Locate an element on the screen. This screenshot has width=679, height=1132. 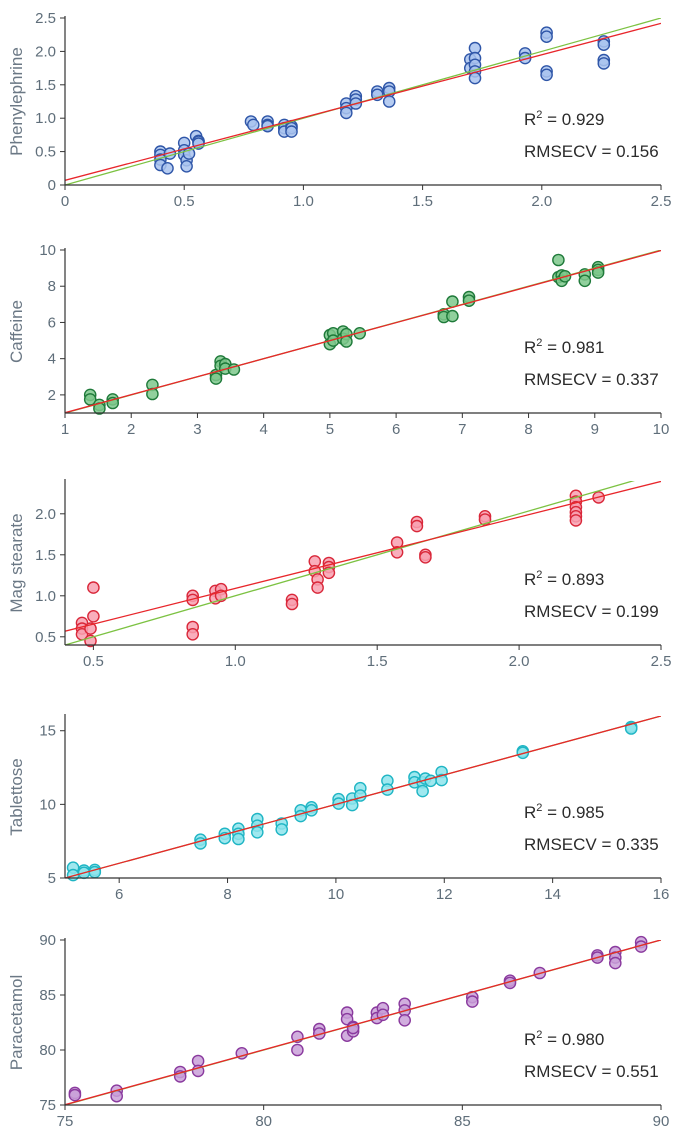
x-tick-label: 9 is located at coordinates (595, 429).